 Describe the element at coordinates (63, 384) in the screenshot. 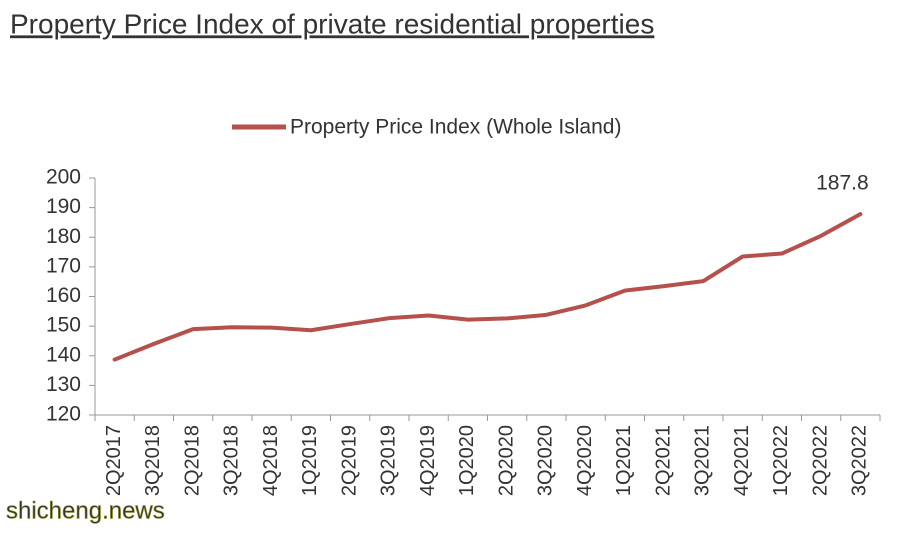

I see `y-tick-label: 130` at that location.